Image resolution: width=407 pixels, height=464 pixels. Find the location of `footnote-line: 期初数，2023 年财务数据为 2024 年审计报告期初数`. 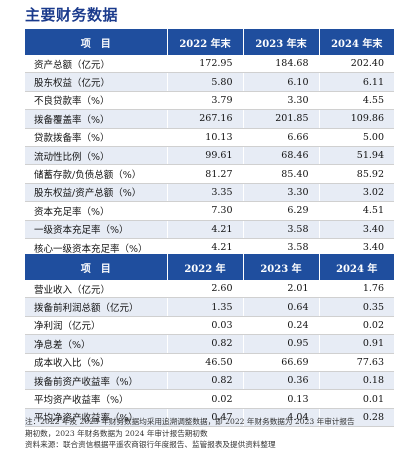

footnote-line: 期初数，2023 年财务数据为 2024 年审计报告期初数 is located at coordinates (116, 433).